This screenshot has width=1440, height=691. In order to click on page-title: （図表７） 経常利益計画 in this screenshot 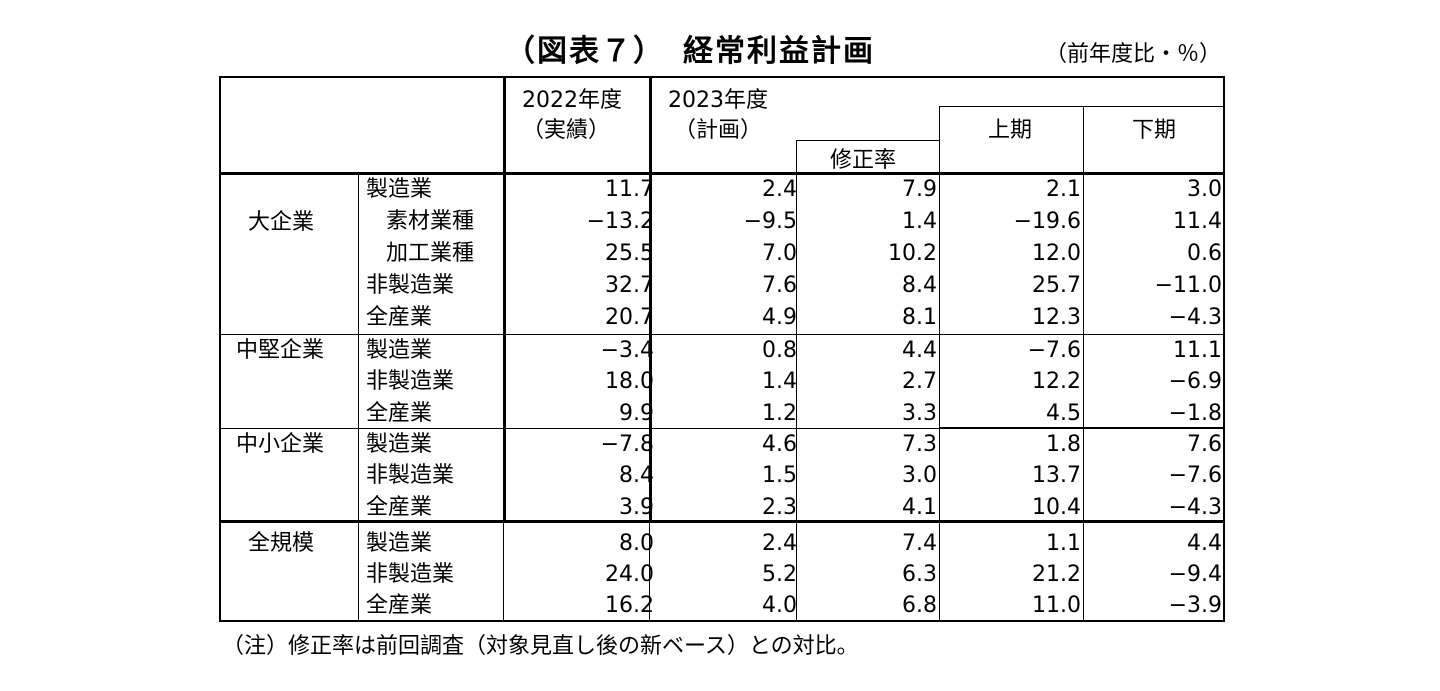, I will do `click(690, 48)`.